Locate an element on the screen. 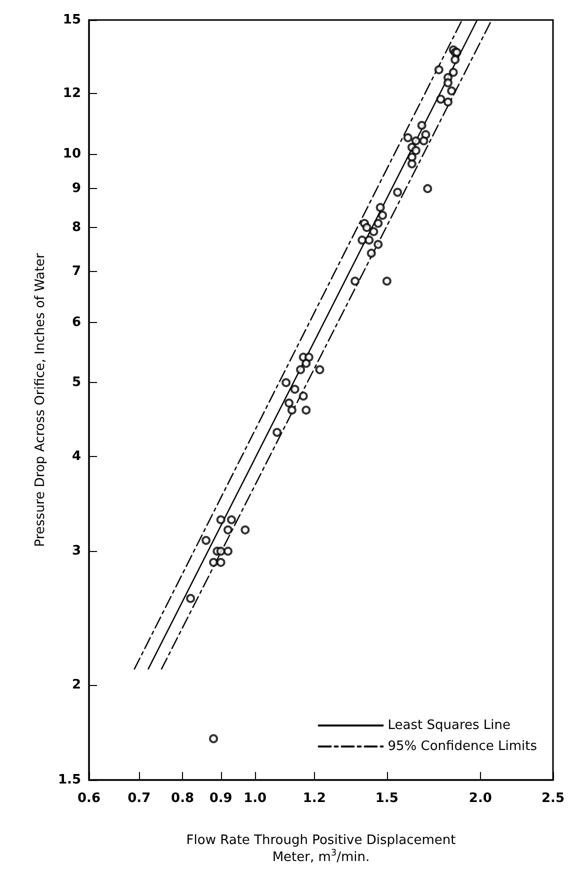 This screenshot has height=883, width=572. y-tick-label: 8 is located at coordinates (76, 227).